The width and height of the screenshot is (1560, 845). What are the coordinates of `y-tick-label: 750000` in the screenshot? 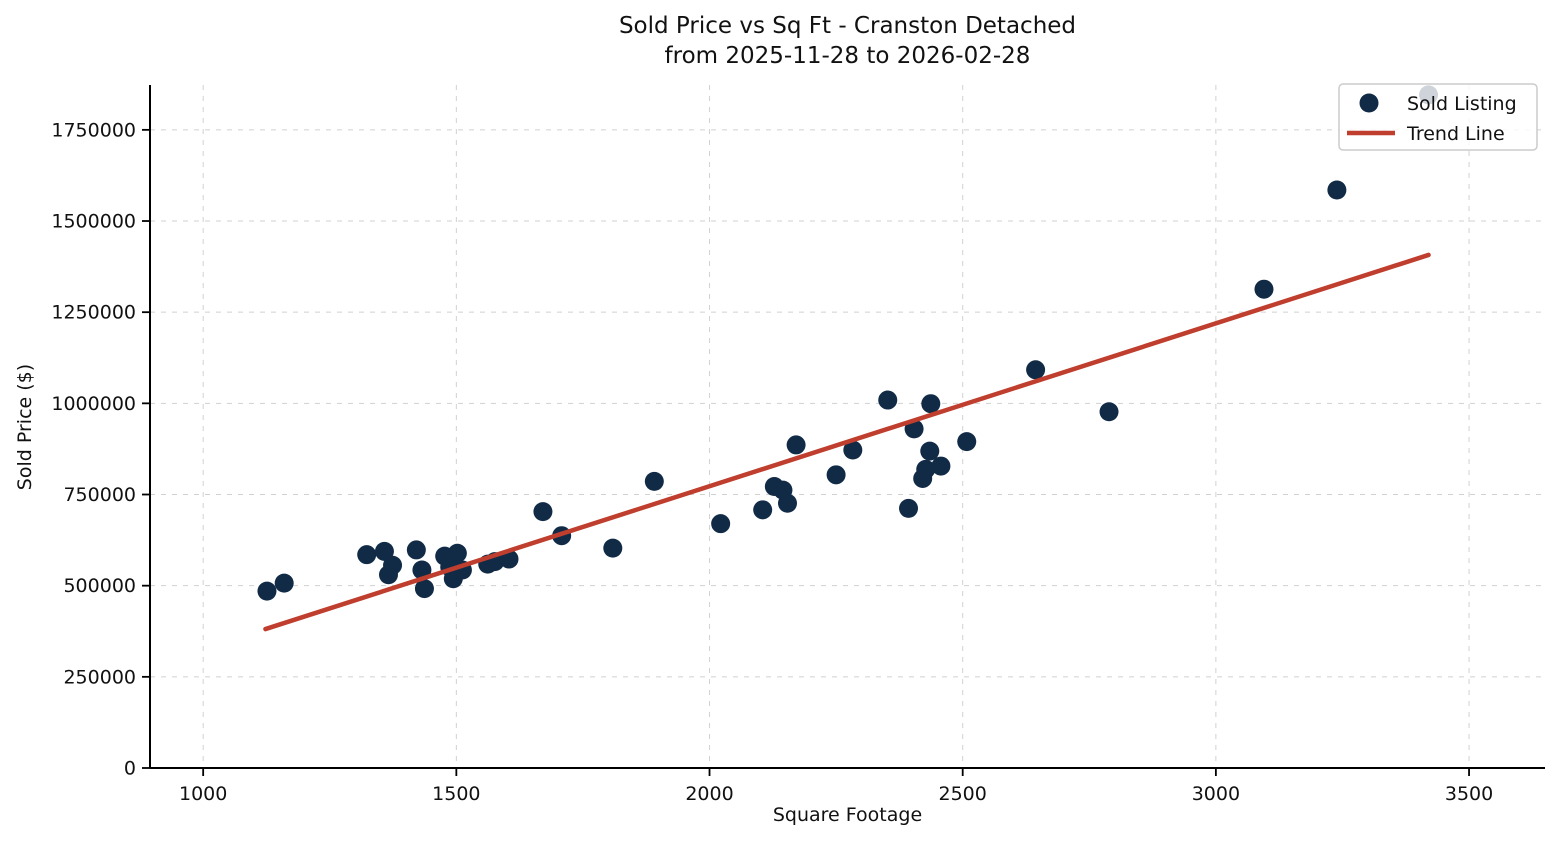 It's located at (99, 495).